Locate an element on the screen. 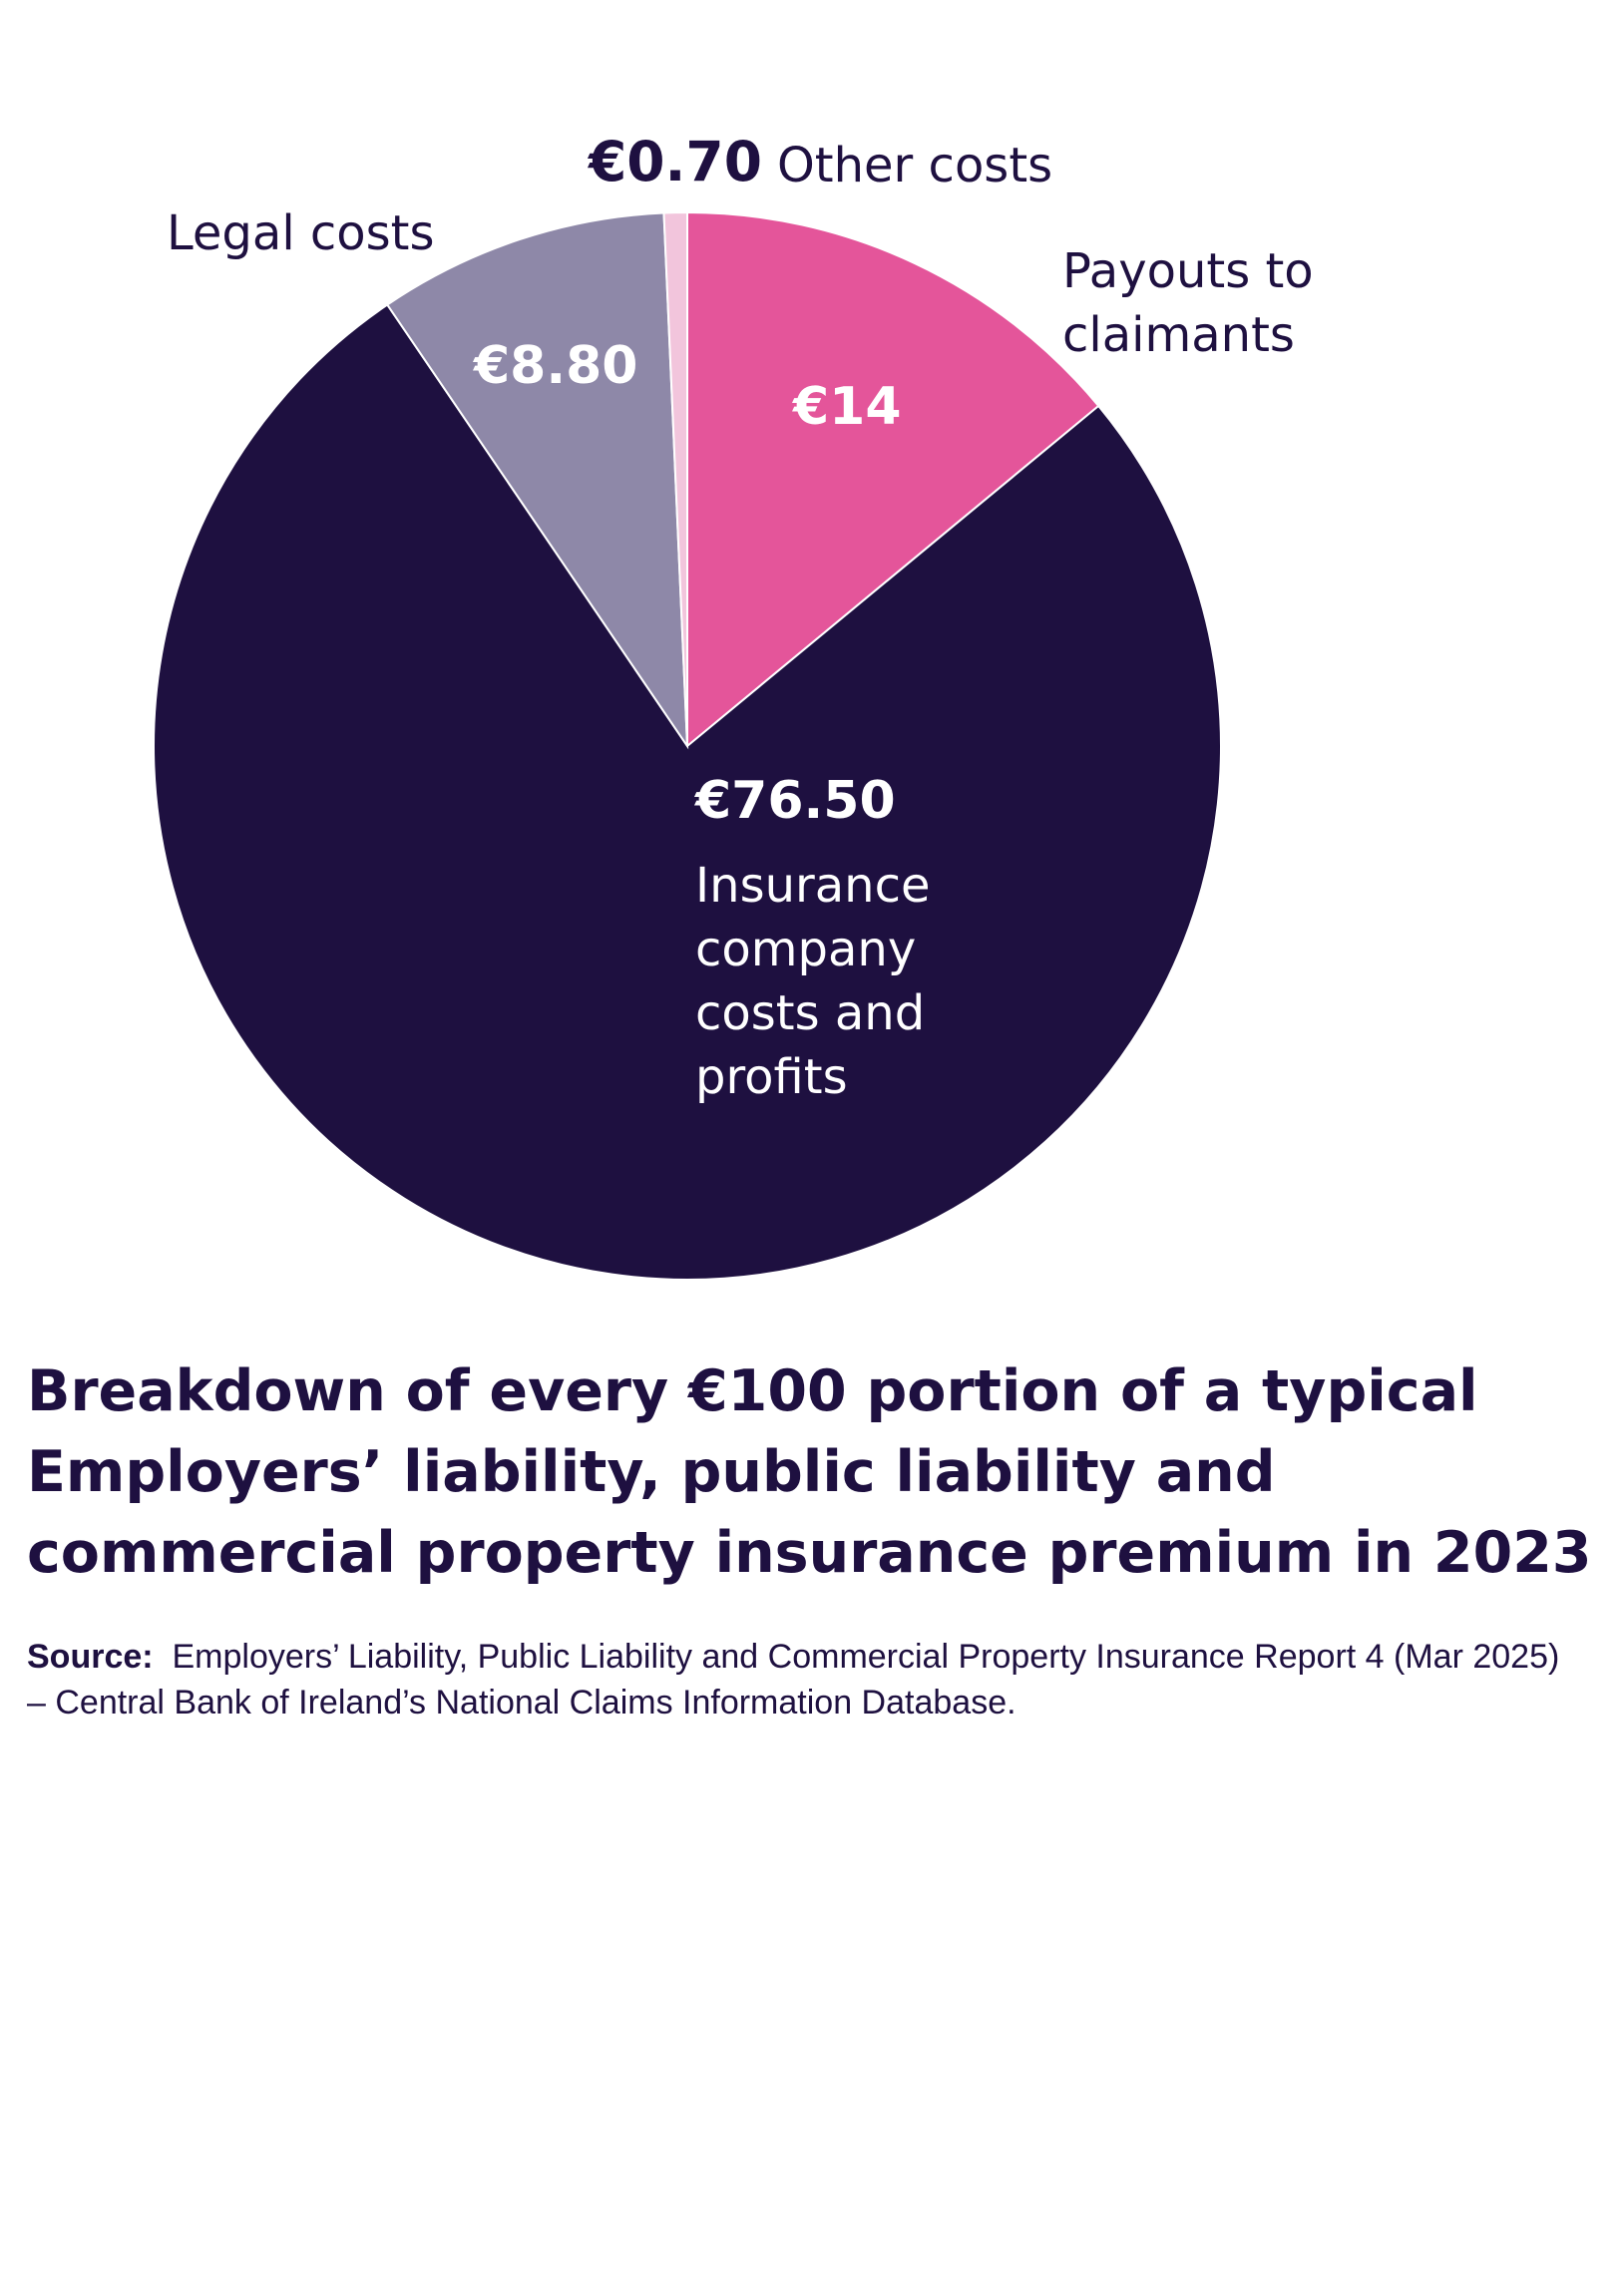 Image resolution: width=1623 pixels, height=2296 pixels. source-label: Source: is located at coordinates (90, 1657).